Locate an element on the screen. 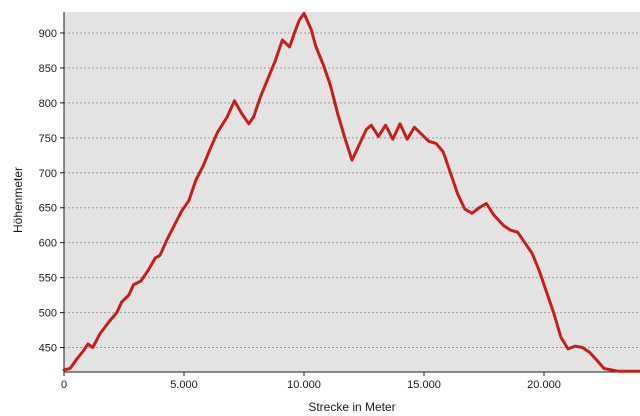  x-tick-label: 0 is located at coordinates (64, 385).